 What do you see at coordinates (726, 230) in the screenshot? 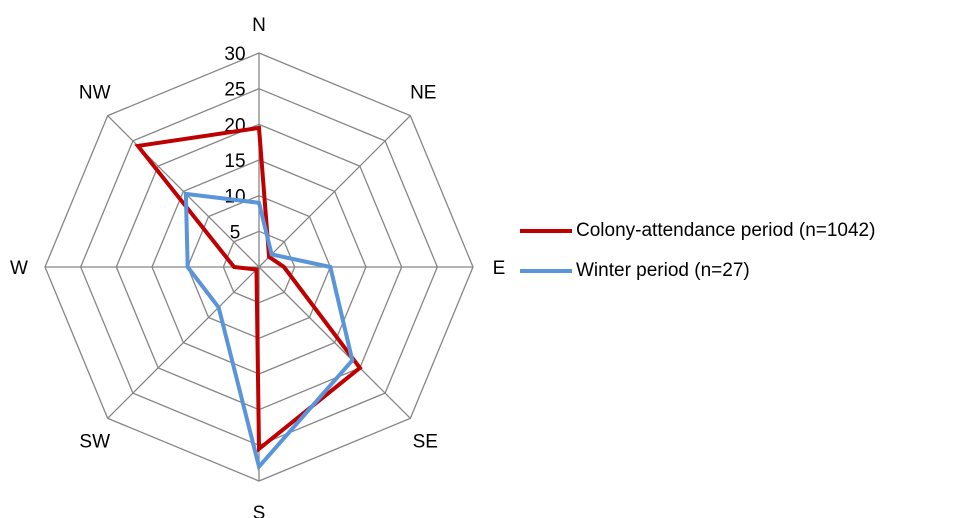
I see `legend-label-colony: Colony-attendance period (n=1042)` at bounding box center [726, 230].